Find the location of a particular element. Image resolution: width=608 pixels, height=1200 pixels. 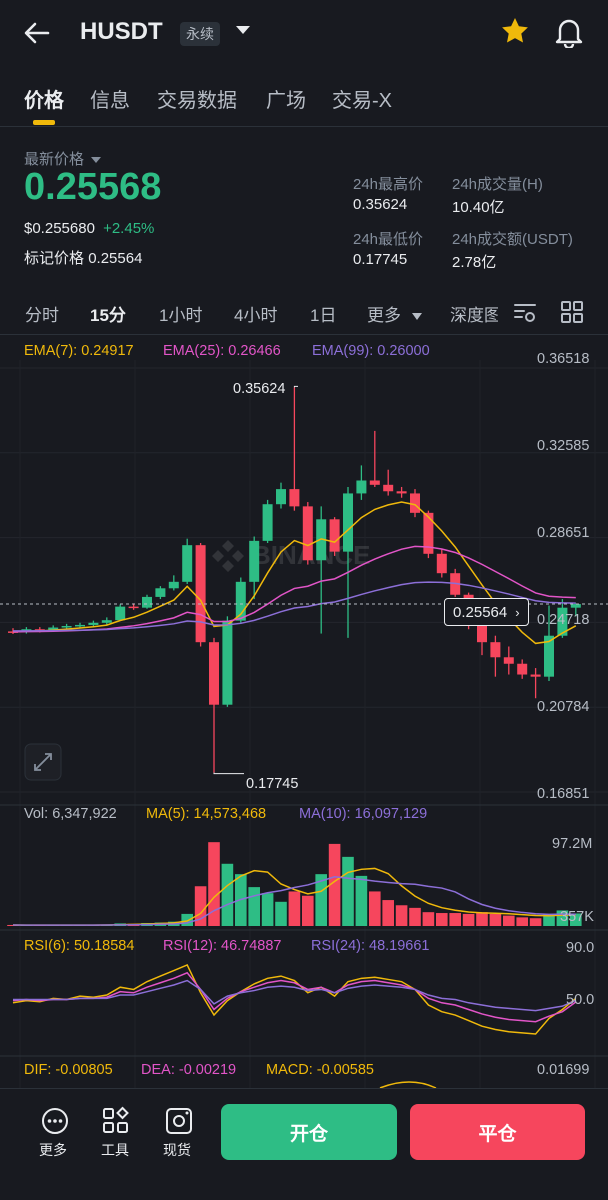

vol-axis-top: 97.2M is located at coordinates (572, 844).